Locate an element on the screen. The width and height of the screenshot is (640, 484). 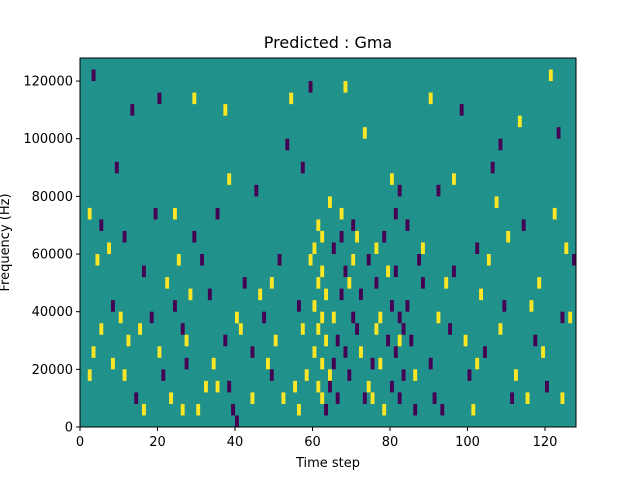
y-tick-label: 20000 is located at coordinates (52, 370).